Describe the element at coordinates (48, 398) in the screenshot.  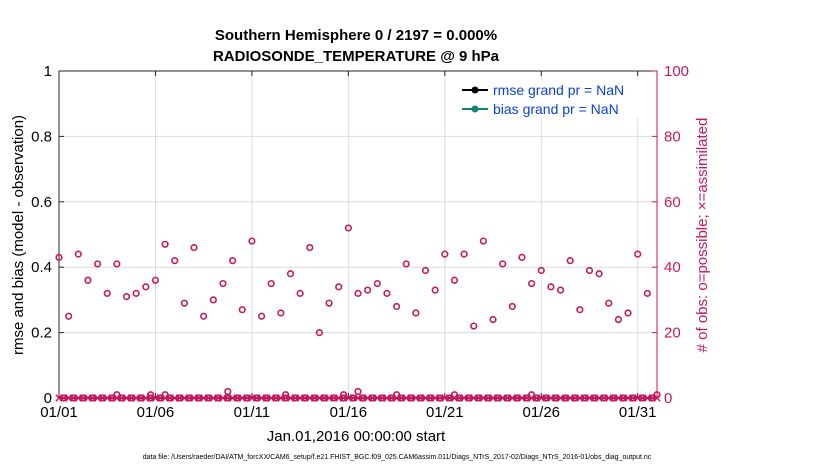
I see `y-tick-label-left: 0` at that location.